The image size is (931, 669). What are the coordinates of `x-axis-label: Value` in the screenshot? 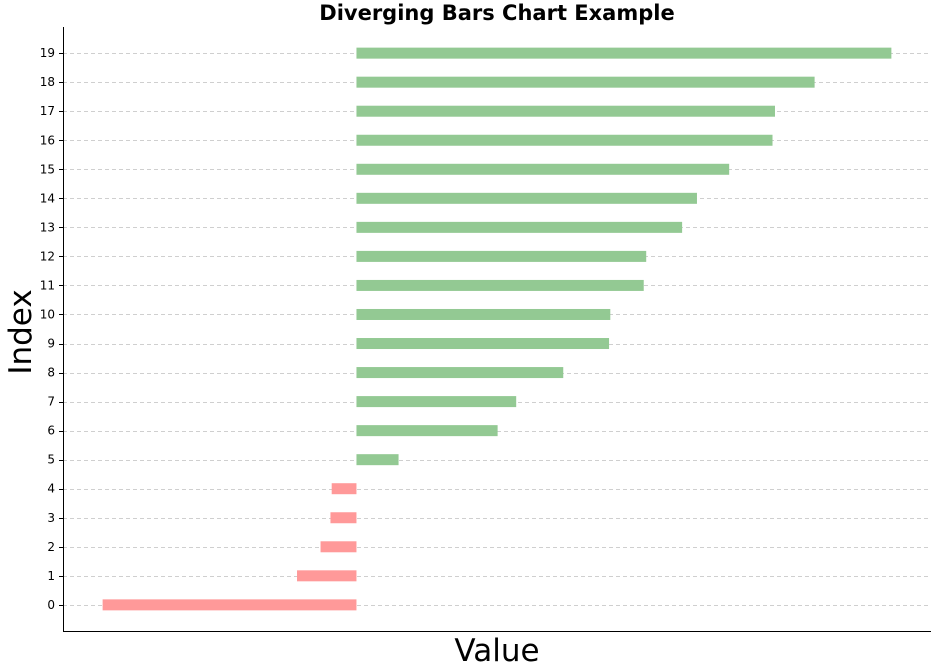 It's located at (496, 651).